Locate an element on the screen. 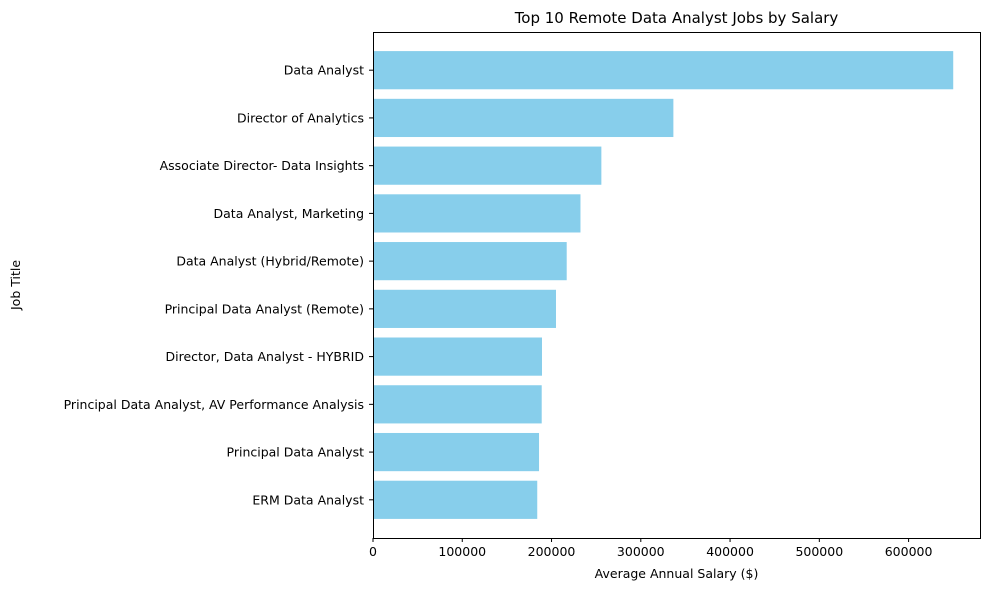  y-tick-label: Associate Director- Data Insights is located at coordinates (262, 165).